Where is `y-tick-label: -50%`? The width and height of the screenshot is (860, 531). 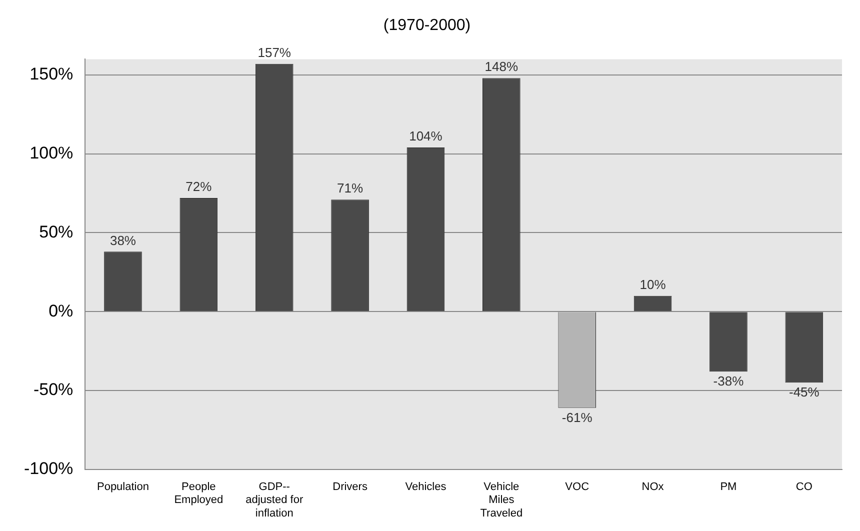
y-tick-label: -50% is located at coordinates (53, 390).